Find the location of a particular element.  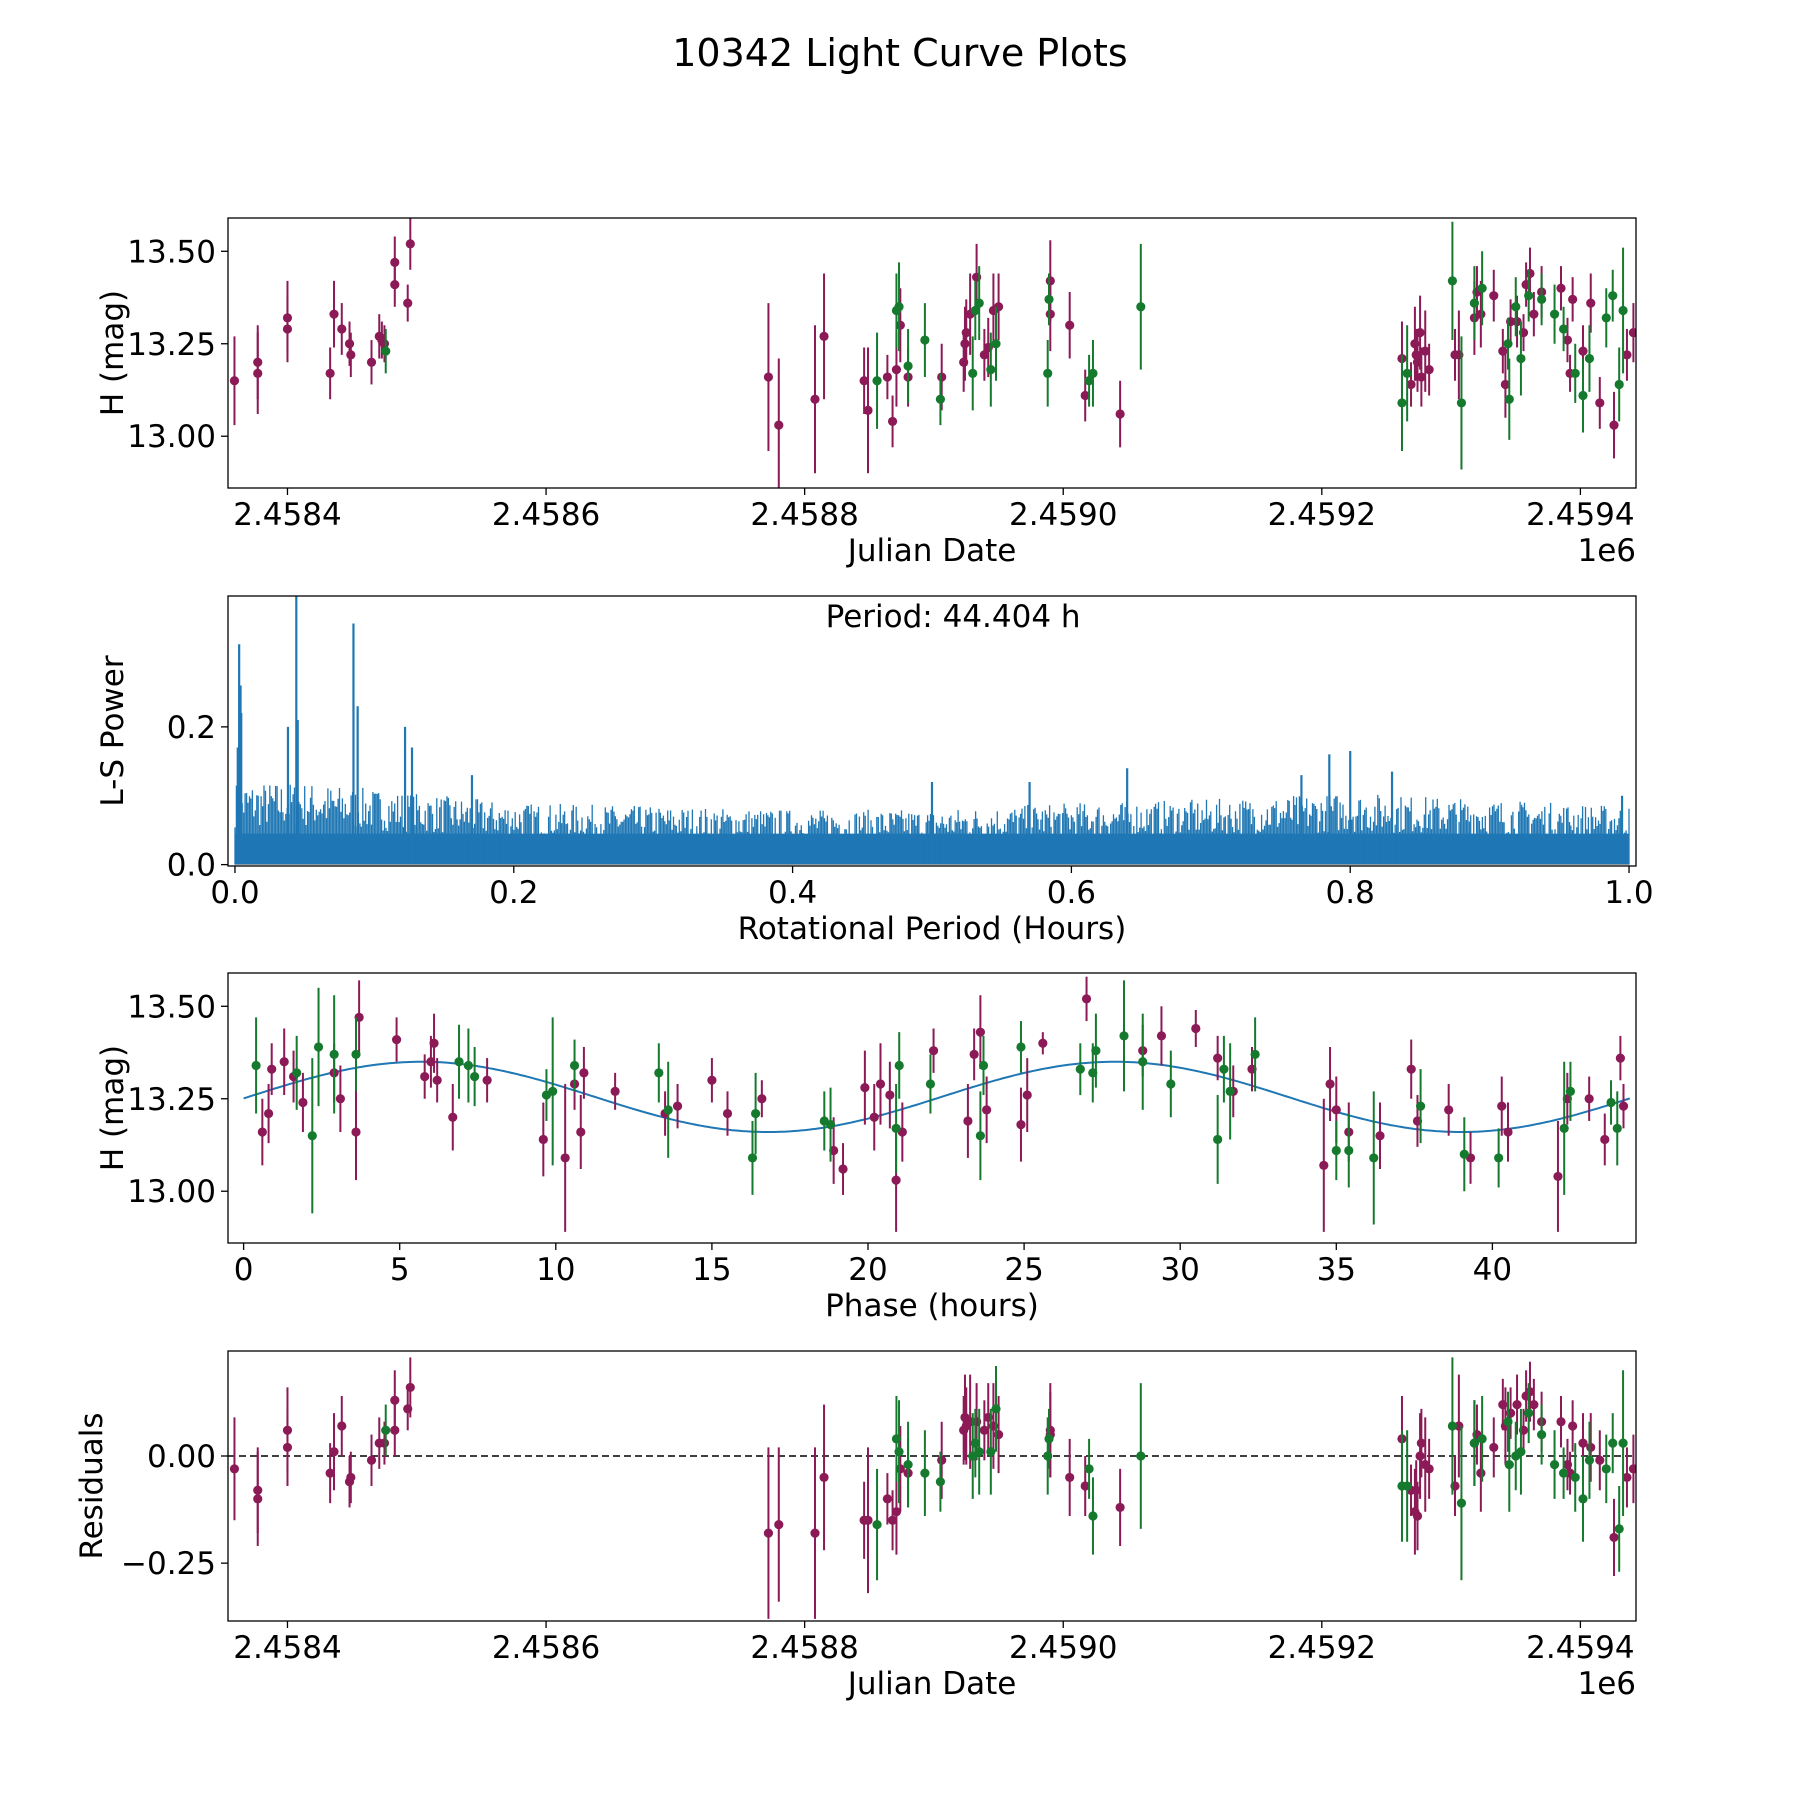

y-tick-label: 0.00 is located at coordinates (181, 1457).